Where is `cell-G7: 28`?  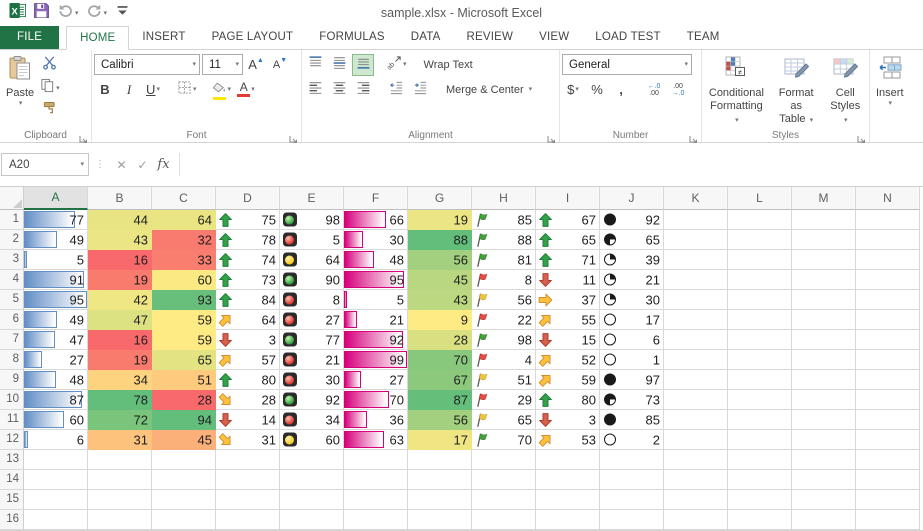
cell-G7: 28 is located at coordinates (440, 340).